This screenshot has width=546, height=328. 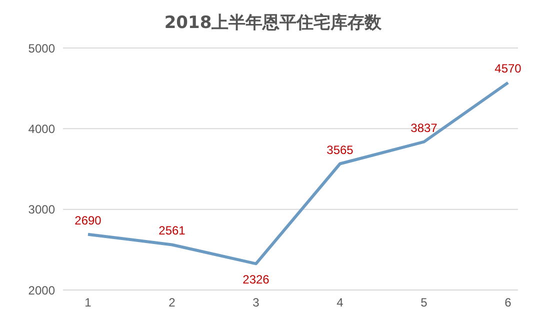 I want to click on y-tick-label: 4000, so click(x=42, y=129).